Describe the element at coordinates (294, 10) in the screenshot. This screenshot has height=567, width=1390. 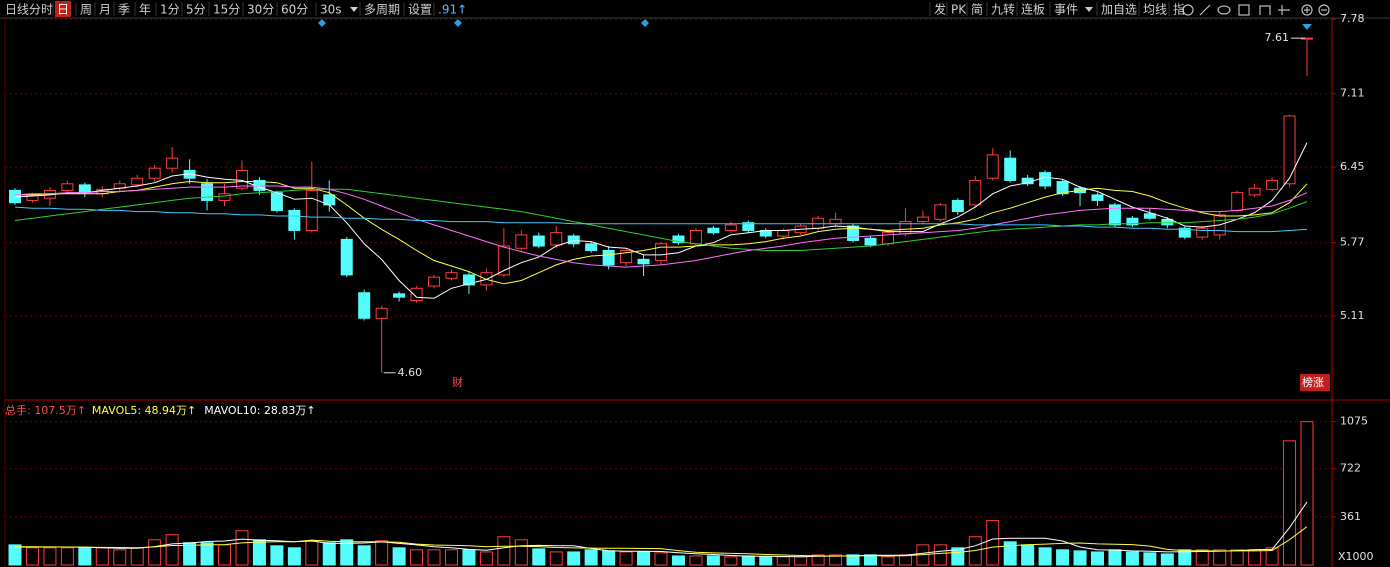
I see `toolbar-item: 60分` at that location.